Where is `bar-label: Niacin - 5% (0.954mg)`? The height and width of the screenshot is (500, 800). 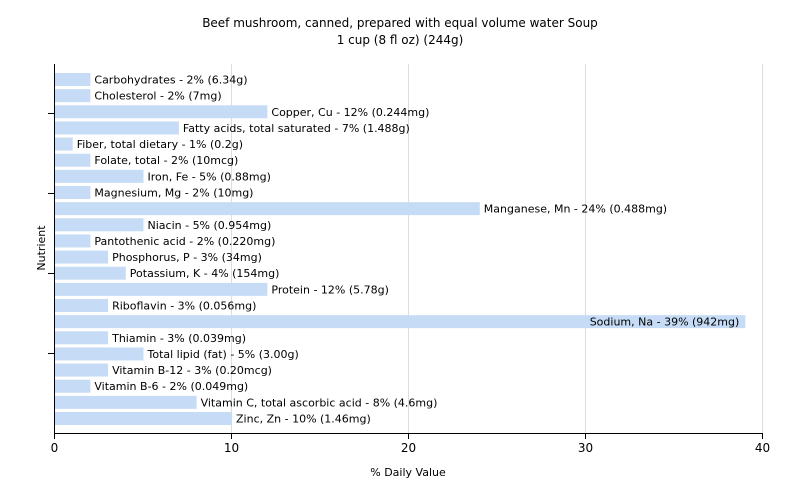
bar-label: Niacin - 5% (0.954mg) is located at coordinates (210, 225).